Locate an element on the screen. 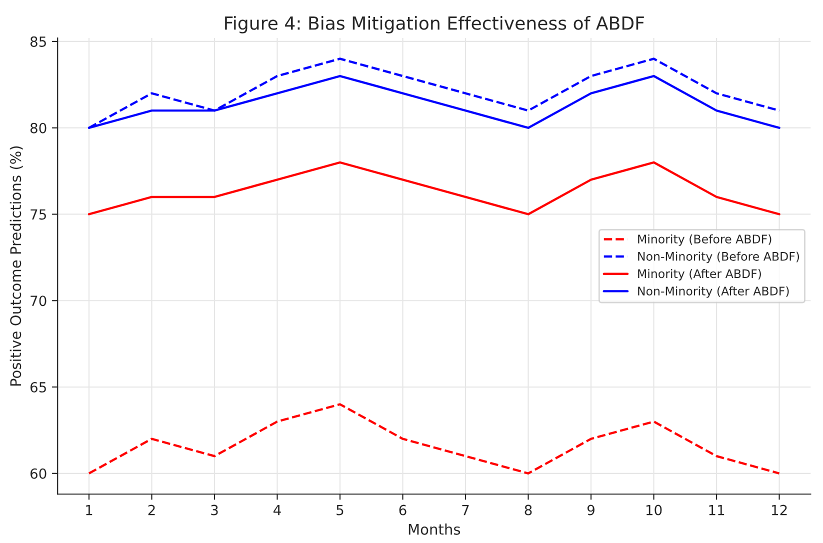 Image resolution: width=823 pixels, height=543 pixels. x-tick-label: 10 is located at coordinates (654, 510).